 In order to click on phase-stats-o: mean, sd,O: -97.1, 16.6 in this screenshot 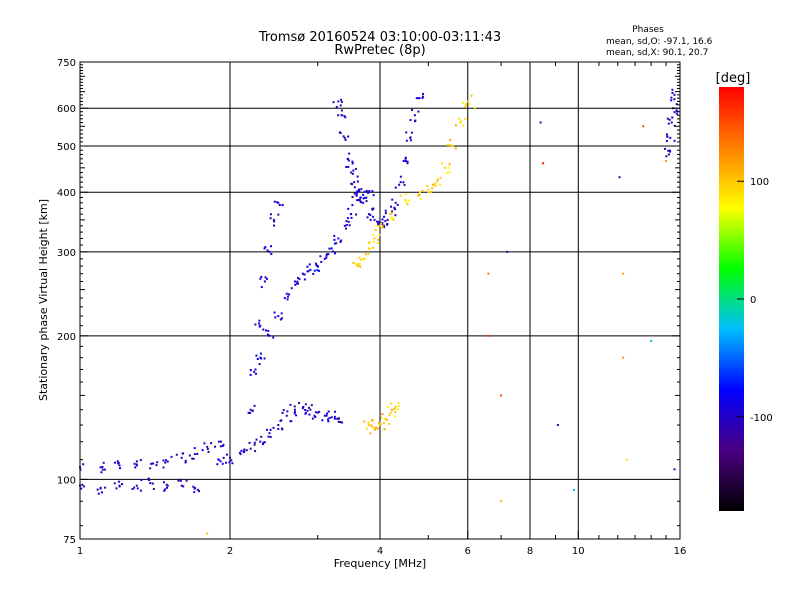, I will do `click(659, 42)`.